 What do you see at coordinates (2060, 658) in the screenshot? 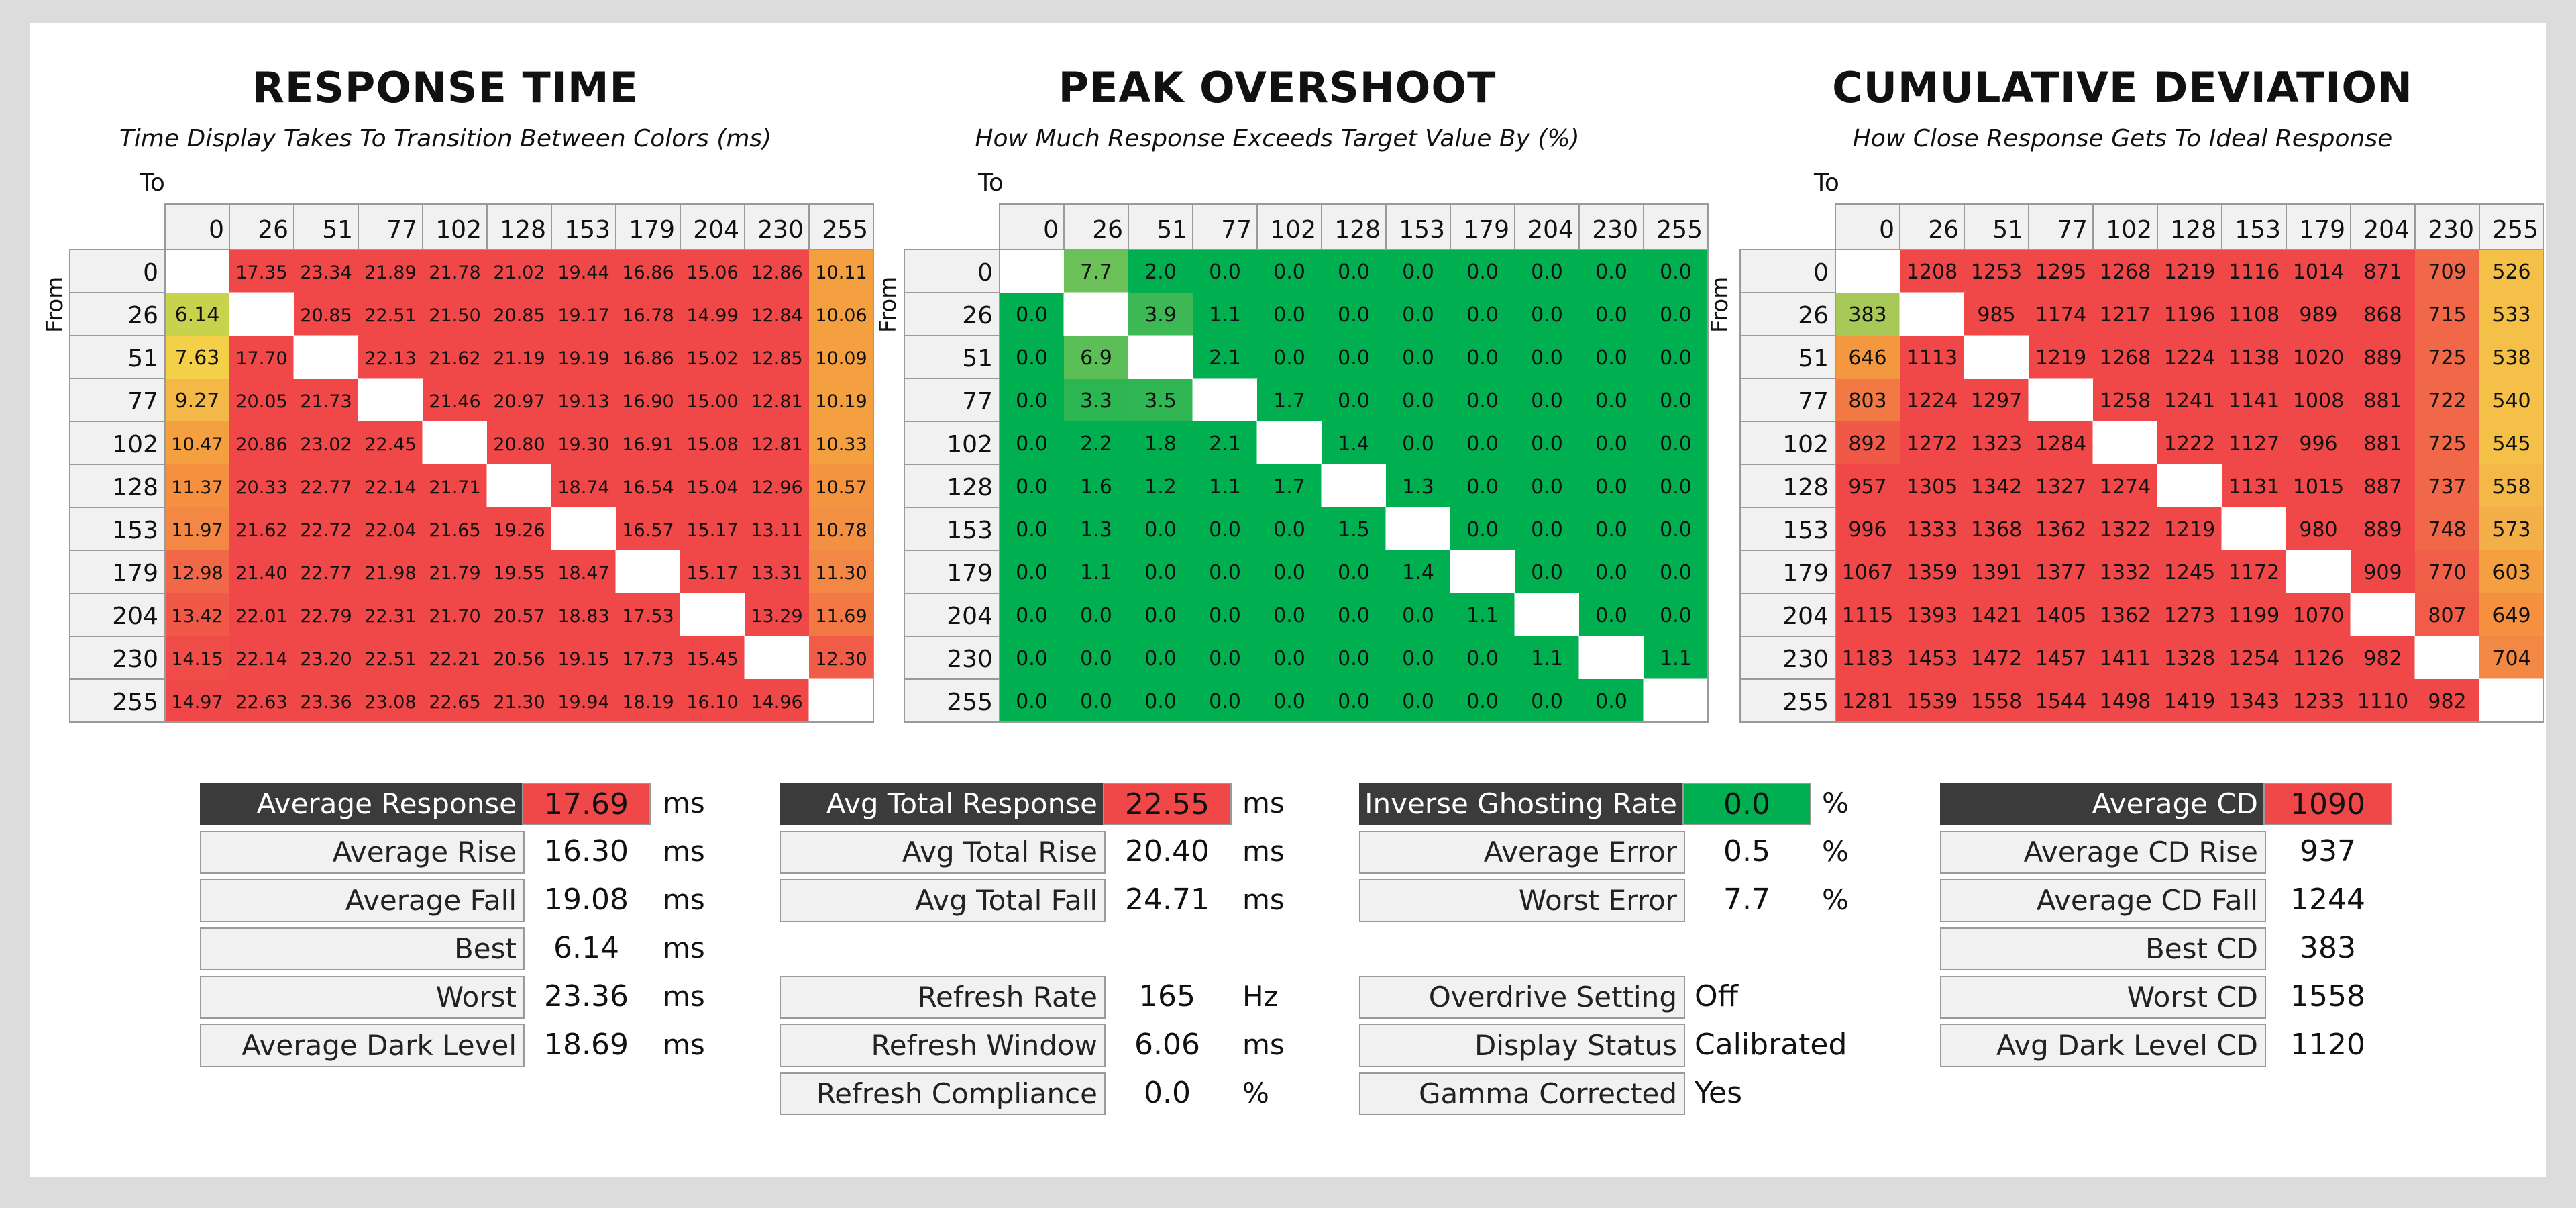
I see `cell-value-label: 1457` at bounding box center [2060, 658].